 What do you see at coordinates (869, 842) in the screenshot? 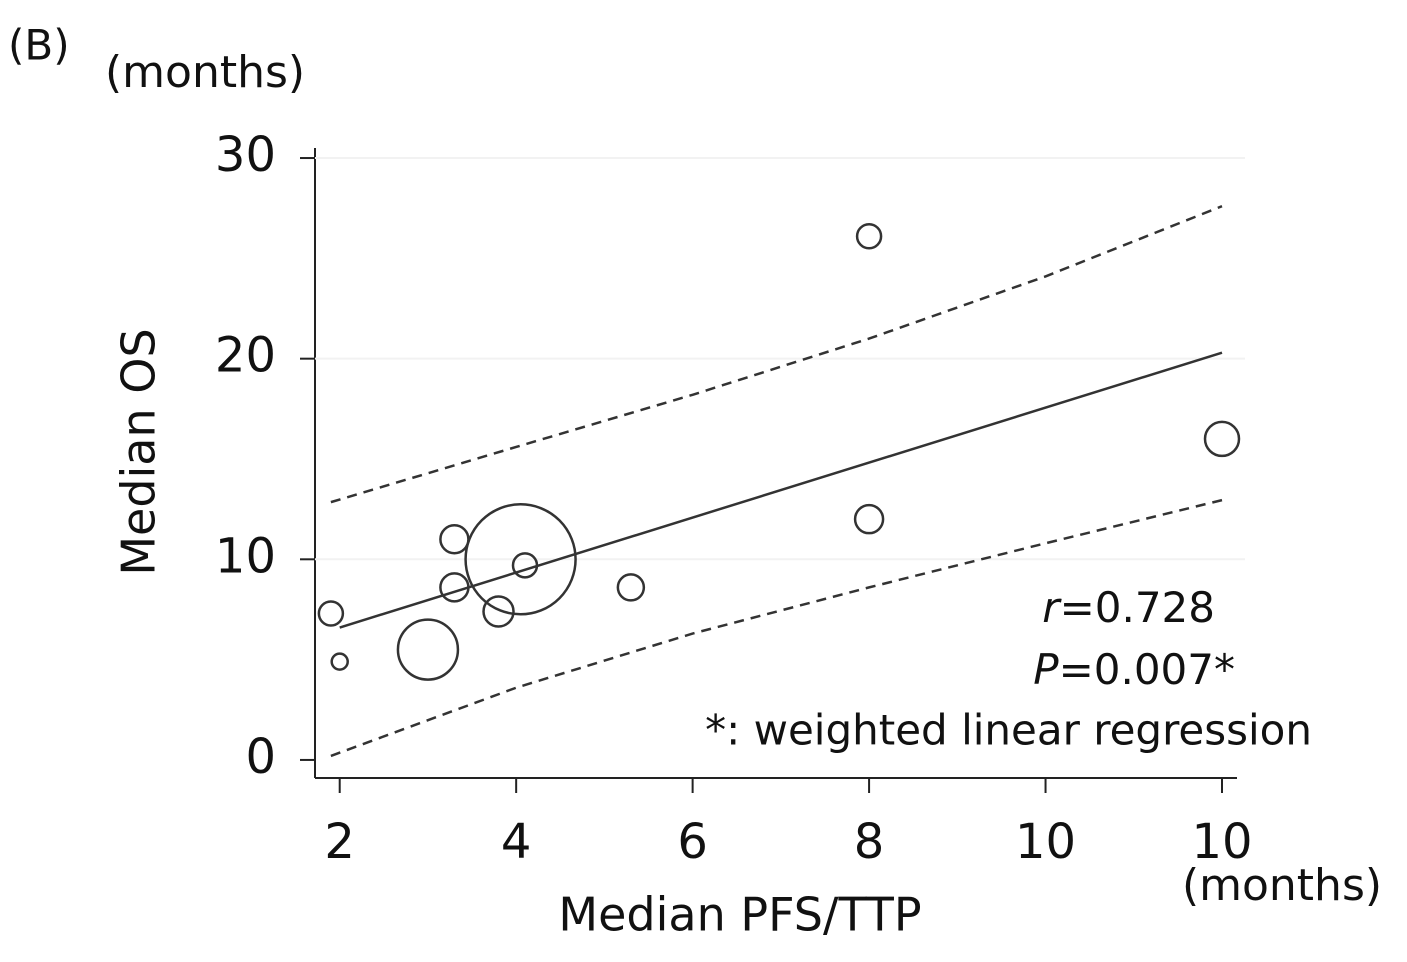
I see `x-tick-label: 8` at bounding box center [869, 842].